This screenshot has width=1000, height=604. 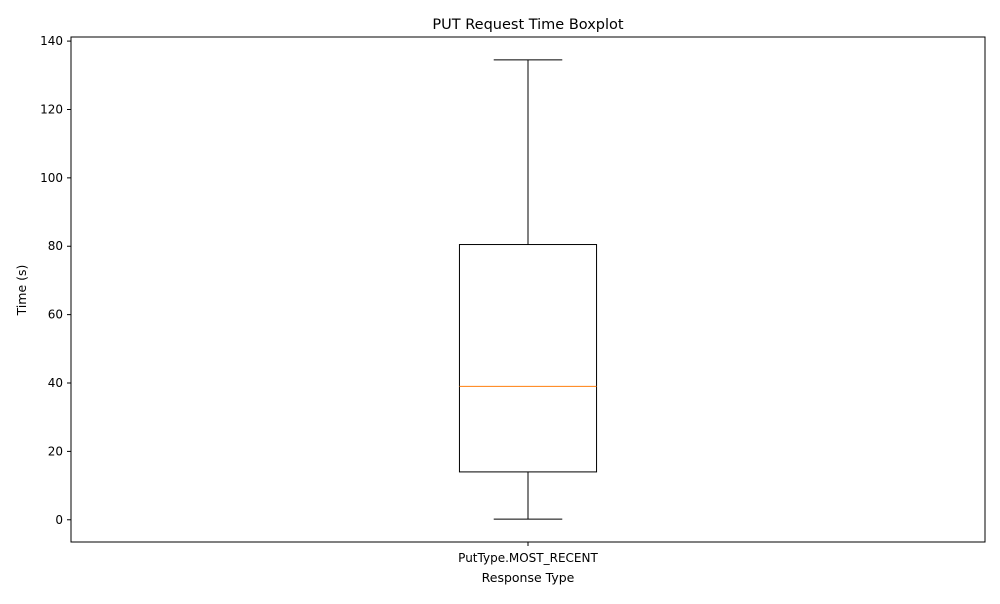 What do you see at coordinates (51, 41) in the screenshot?
I see `y-tick-label: 140` at bounding box center [51, 41].